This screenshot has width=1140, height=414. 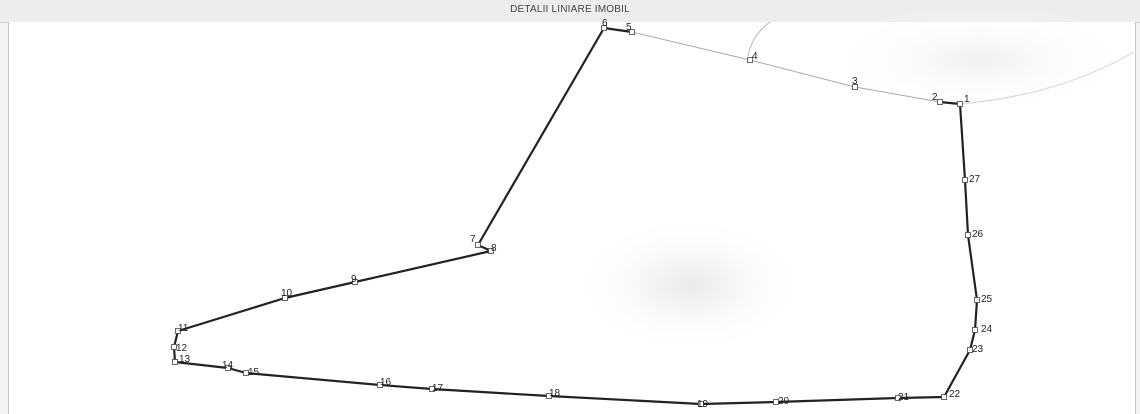 I want to click on vertex-label-19: 19, so click(x=703, y=404).